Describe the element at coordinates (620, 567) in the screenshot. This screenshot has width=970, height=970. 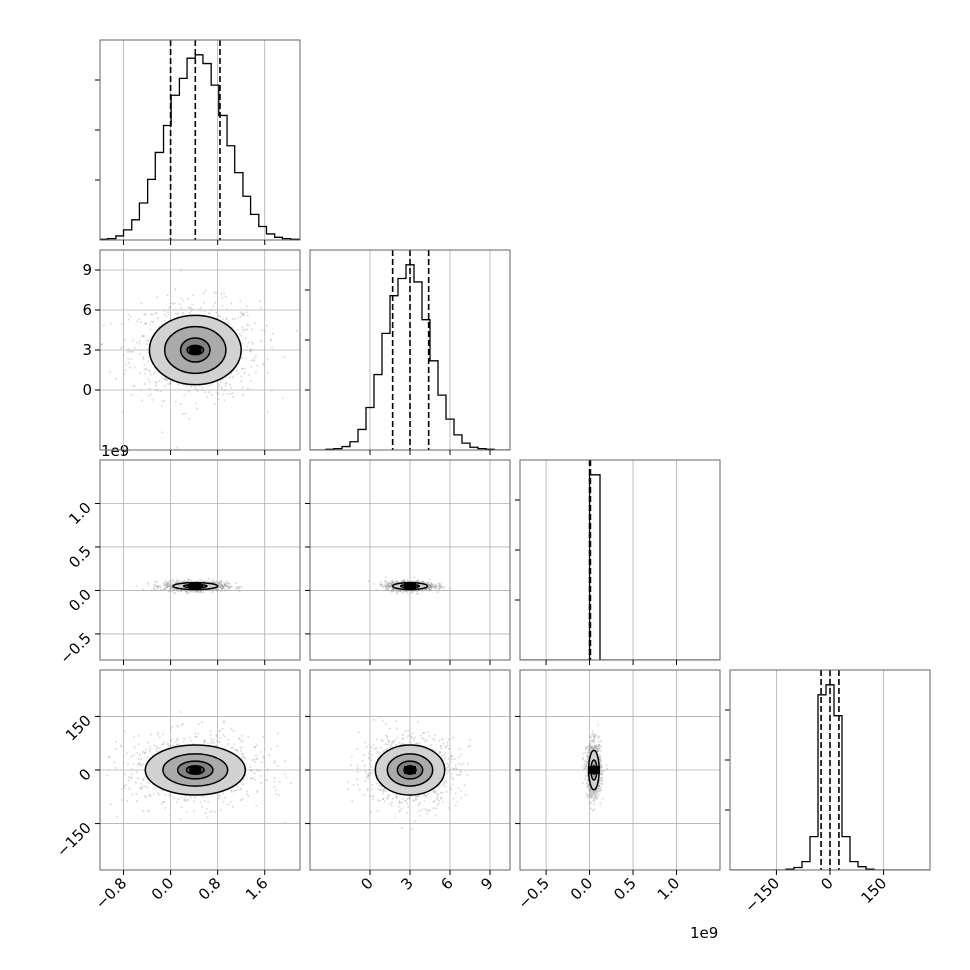
I see `histogram-step` at that location.